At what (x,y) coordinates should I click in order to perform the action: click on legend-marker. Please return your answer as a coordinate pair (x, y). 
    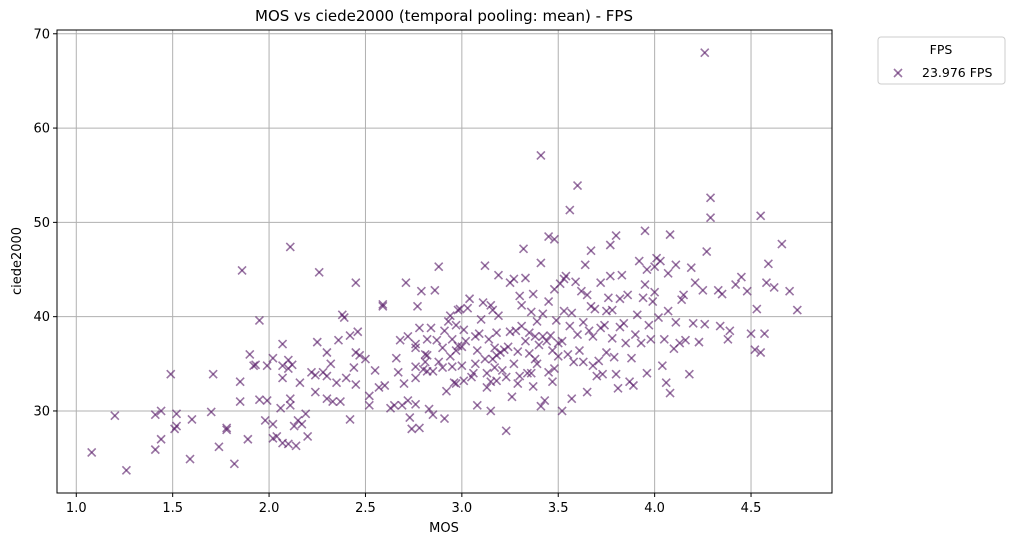
    Looking at the image, I should click on (898, 73).